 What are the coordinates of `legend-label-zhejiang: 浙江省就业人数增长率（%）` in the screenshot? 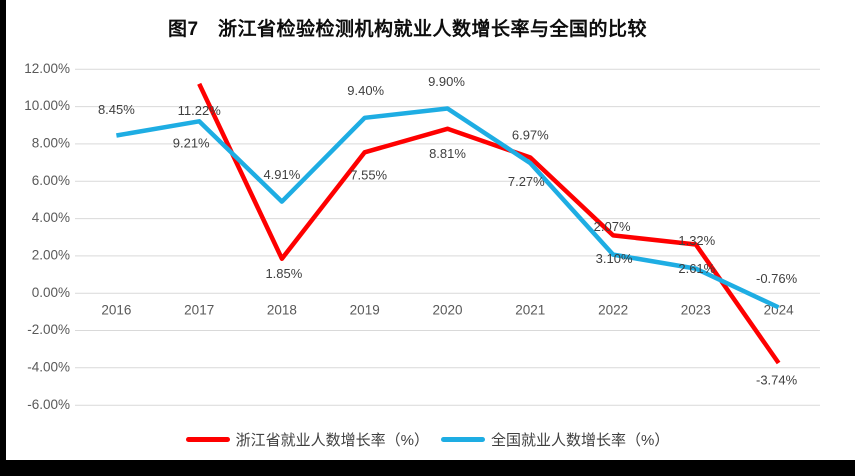 It's located at (332, 440).